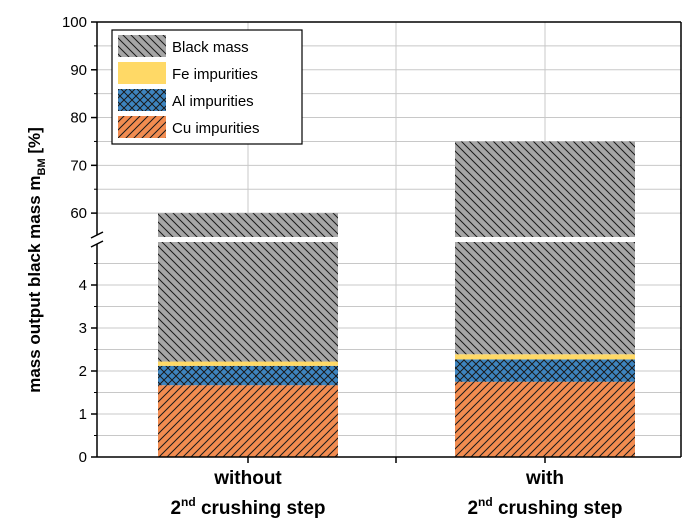 The width and height of the screenshot is (683, 524). Describe the element at coordinates (213, 101) in the screenshot. I see `legend-label-al-impurities: Al impurities` at that location.